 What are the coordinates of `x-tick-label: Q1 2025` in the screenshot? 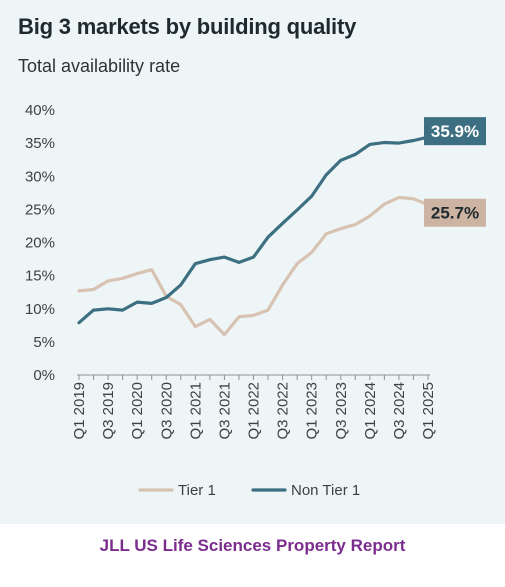 It's located at (428, 411).